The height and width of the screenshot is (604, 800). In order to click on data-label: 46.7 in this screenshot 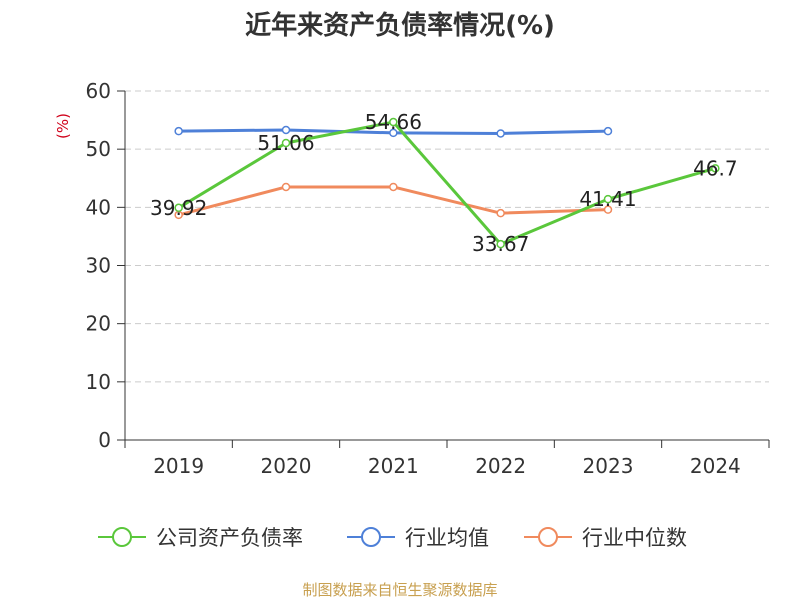, I will do `click(715, 168)`.